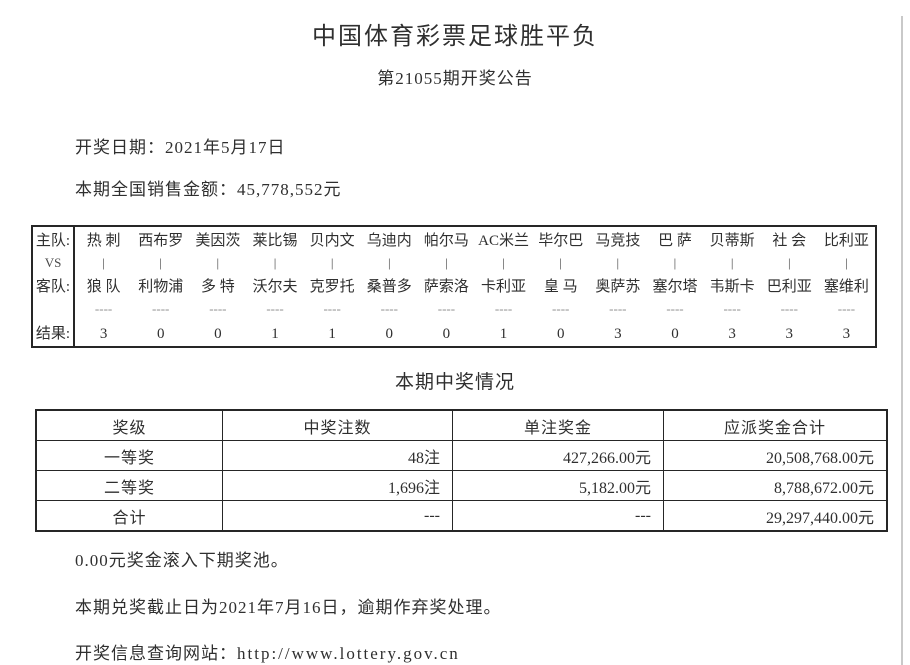  Describe the element at coordinates (129, 516) in the screenshot. I see `prize-level-cell: 合计` at that location.